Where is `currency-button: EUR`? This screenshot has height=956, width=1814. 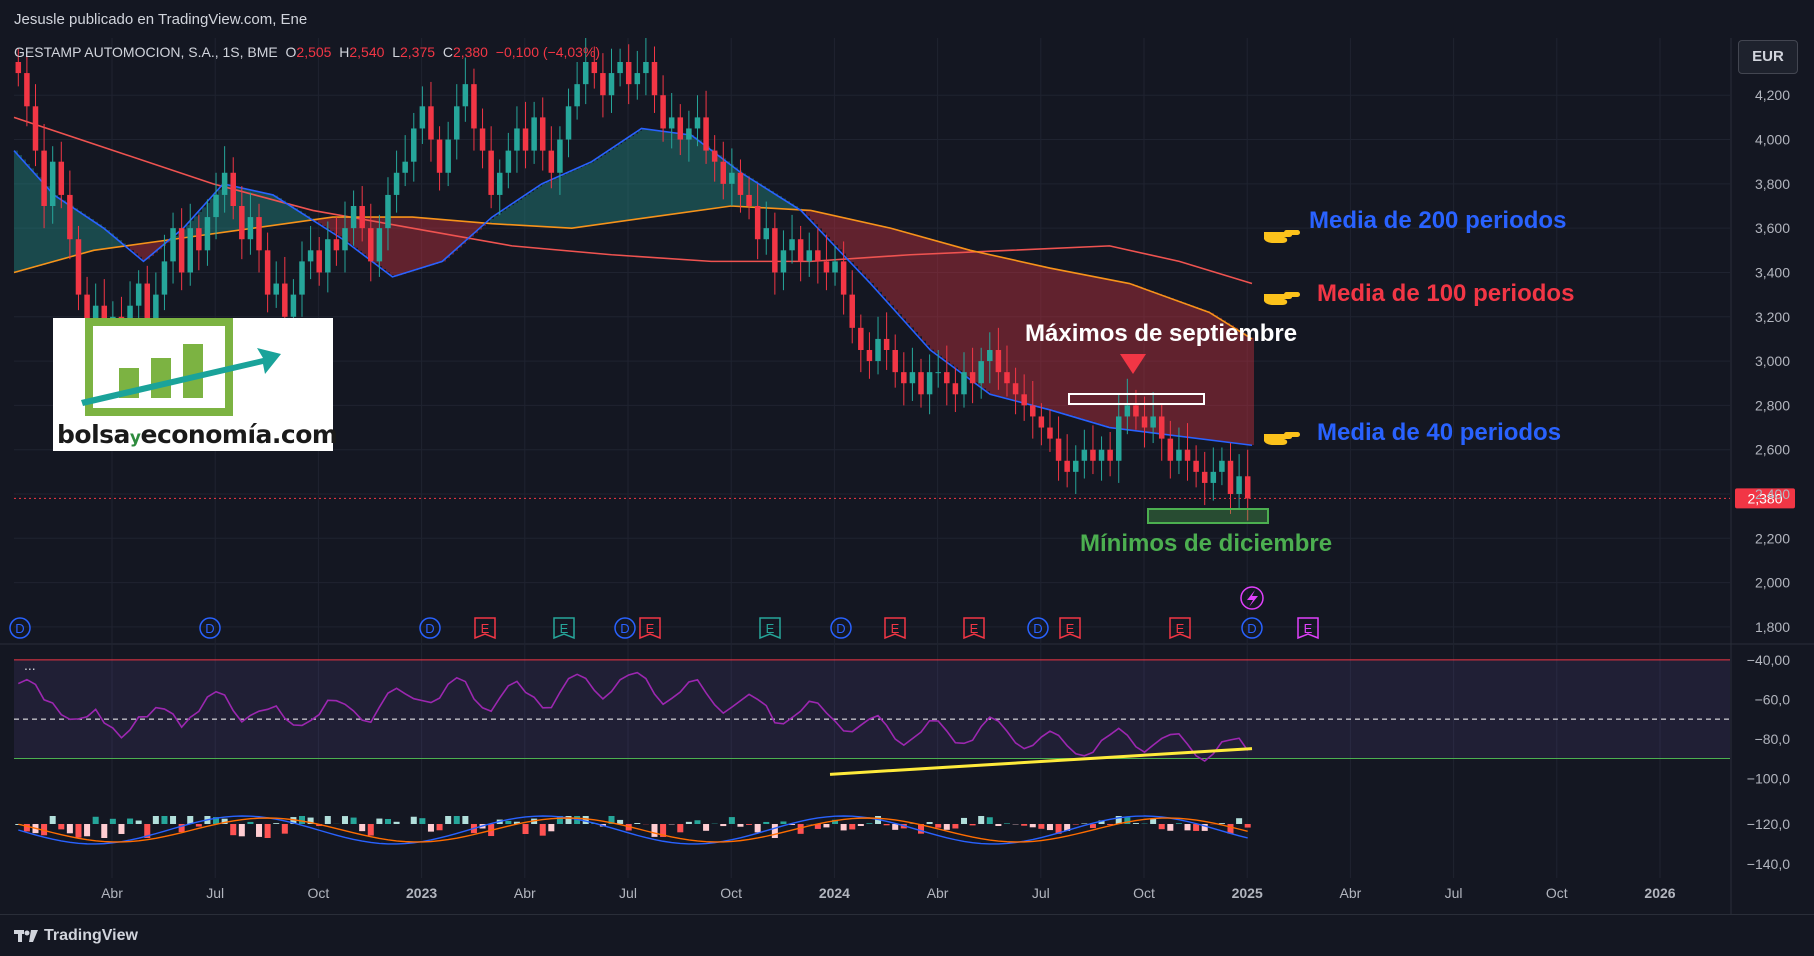 currency-button: EUR is located at coordinates (1768, 57).